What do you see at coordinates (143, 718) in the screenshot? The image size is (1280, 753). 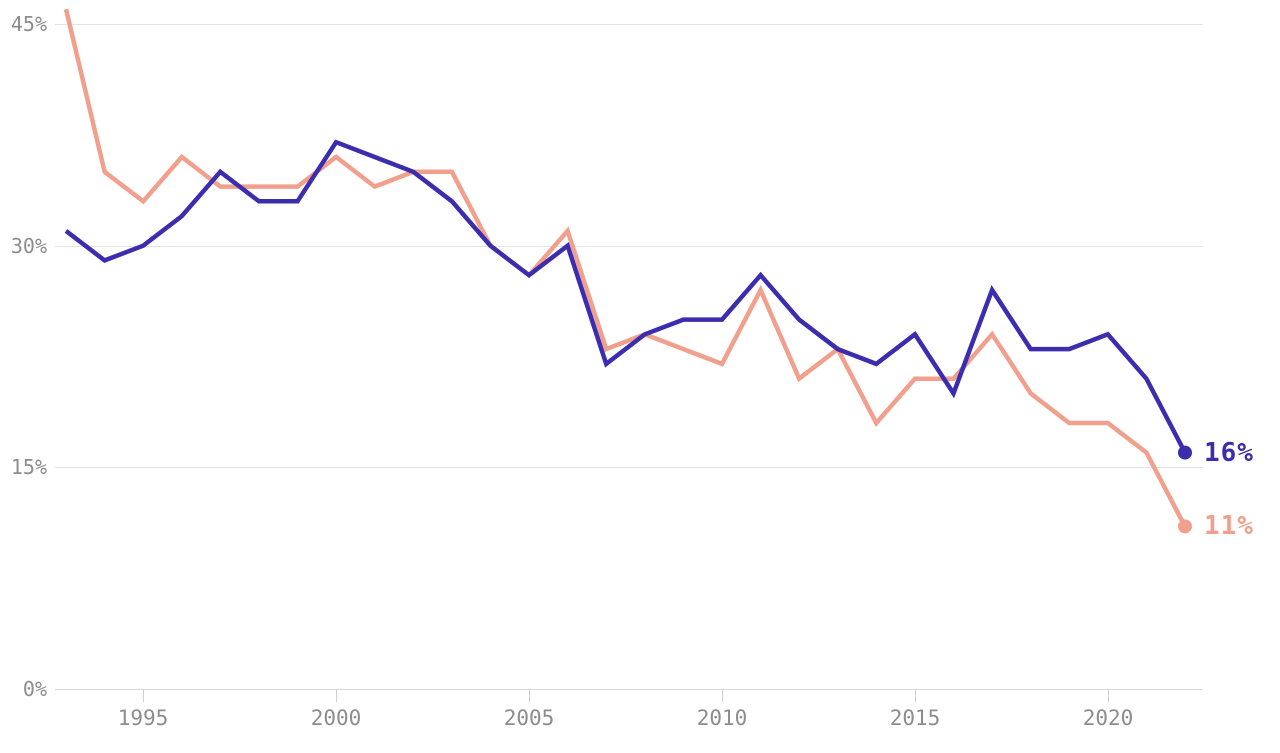 I see `x-axis-tick-label: 1995` at bounding box center [143, 718].